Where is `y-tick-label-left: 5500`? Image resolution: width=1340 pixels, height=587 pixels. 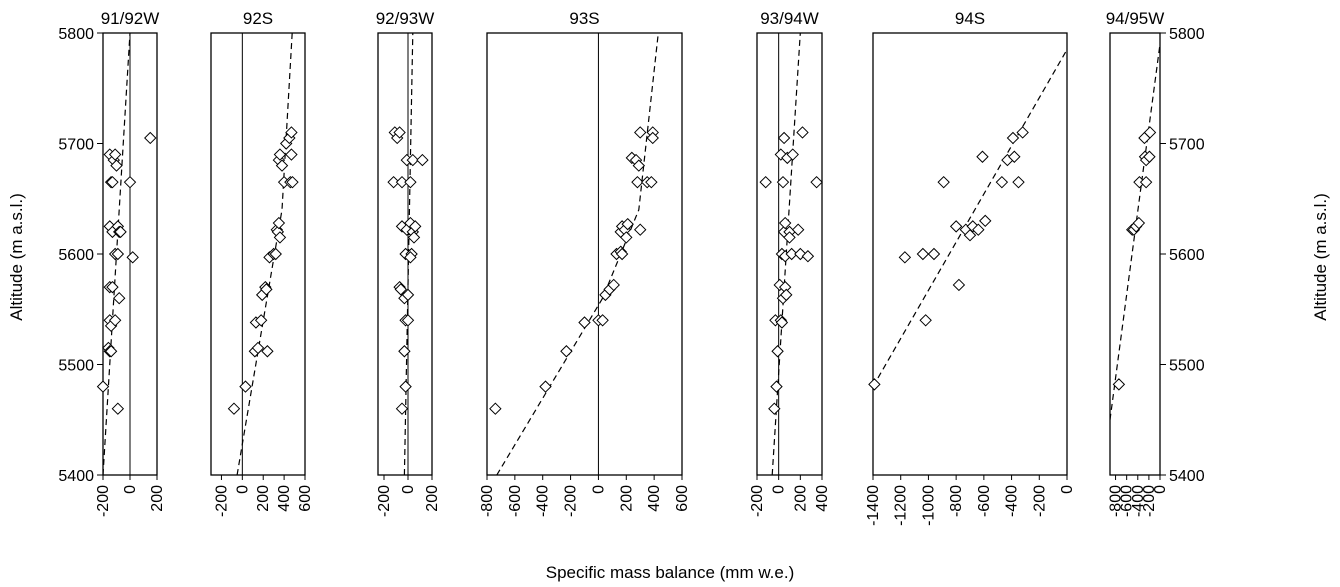
y-tick-label-left: 5500 is located at coordinates (76, 366).